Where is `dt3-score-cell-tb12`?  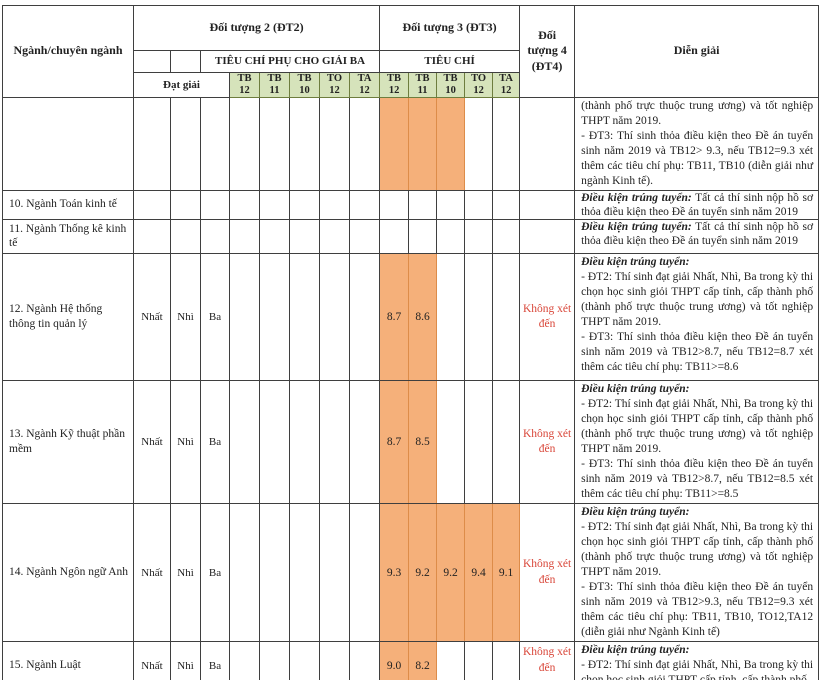 dt3-score-cell-tb12 is located at coordinates (394, 204).